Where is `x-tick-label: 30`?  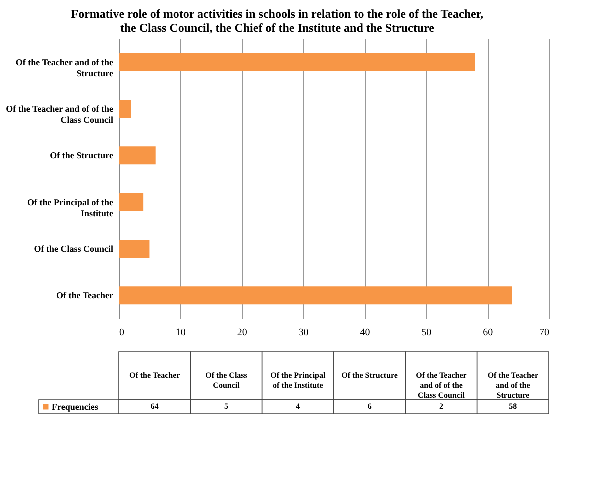
x-tick-label: 30 is located at coordinates (303, 333).